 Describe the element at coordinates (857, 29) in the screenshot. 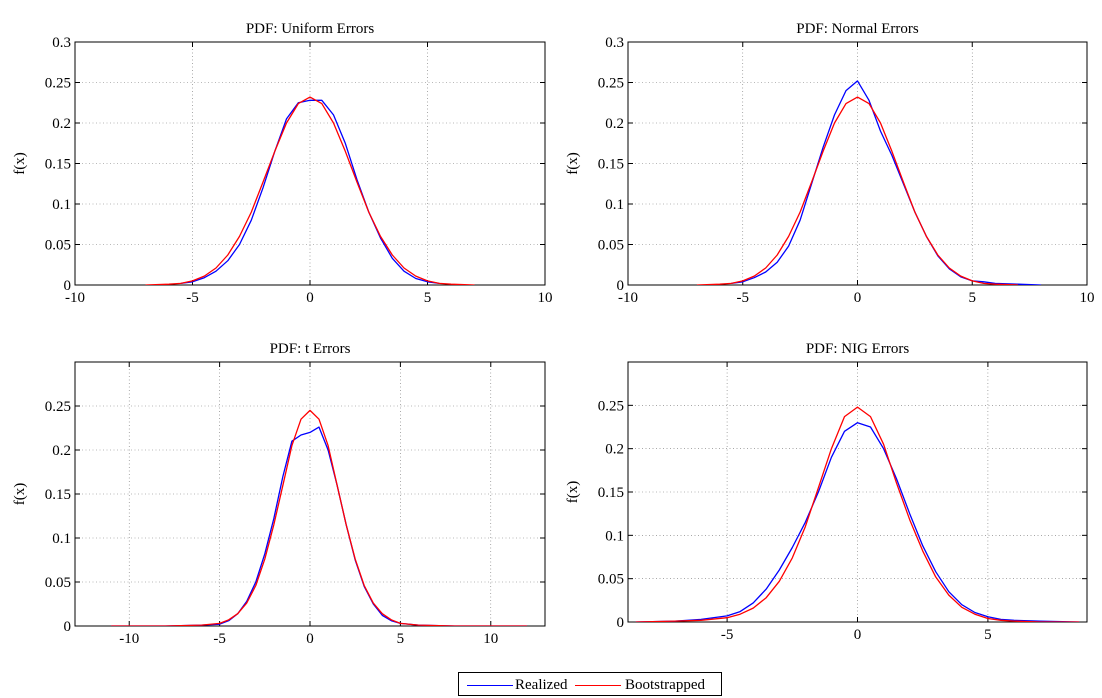

I see `chart-title: PDF: Normal Errors` at that location.